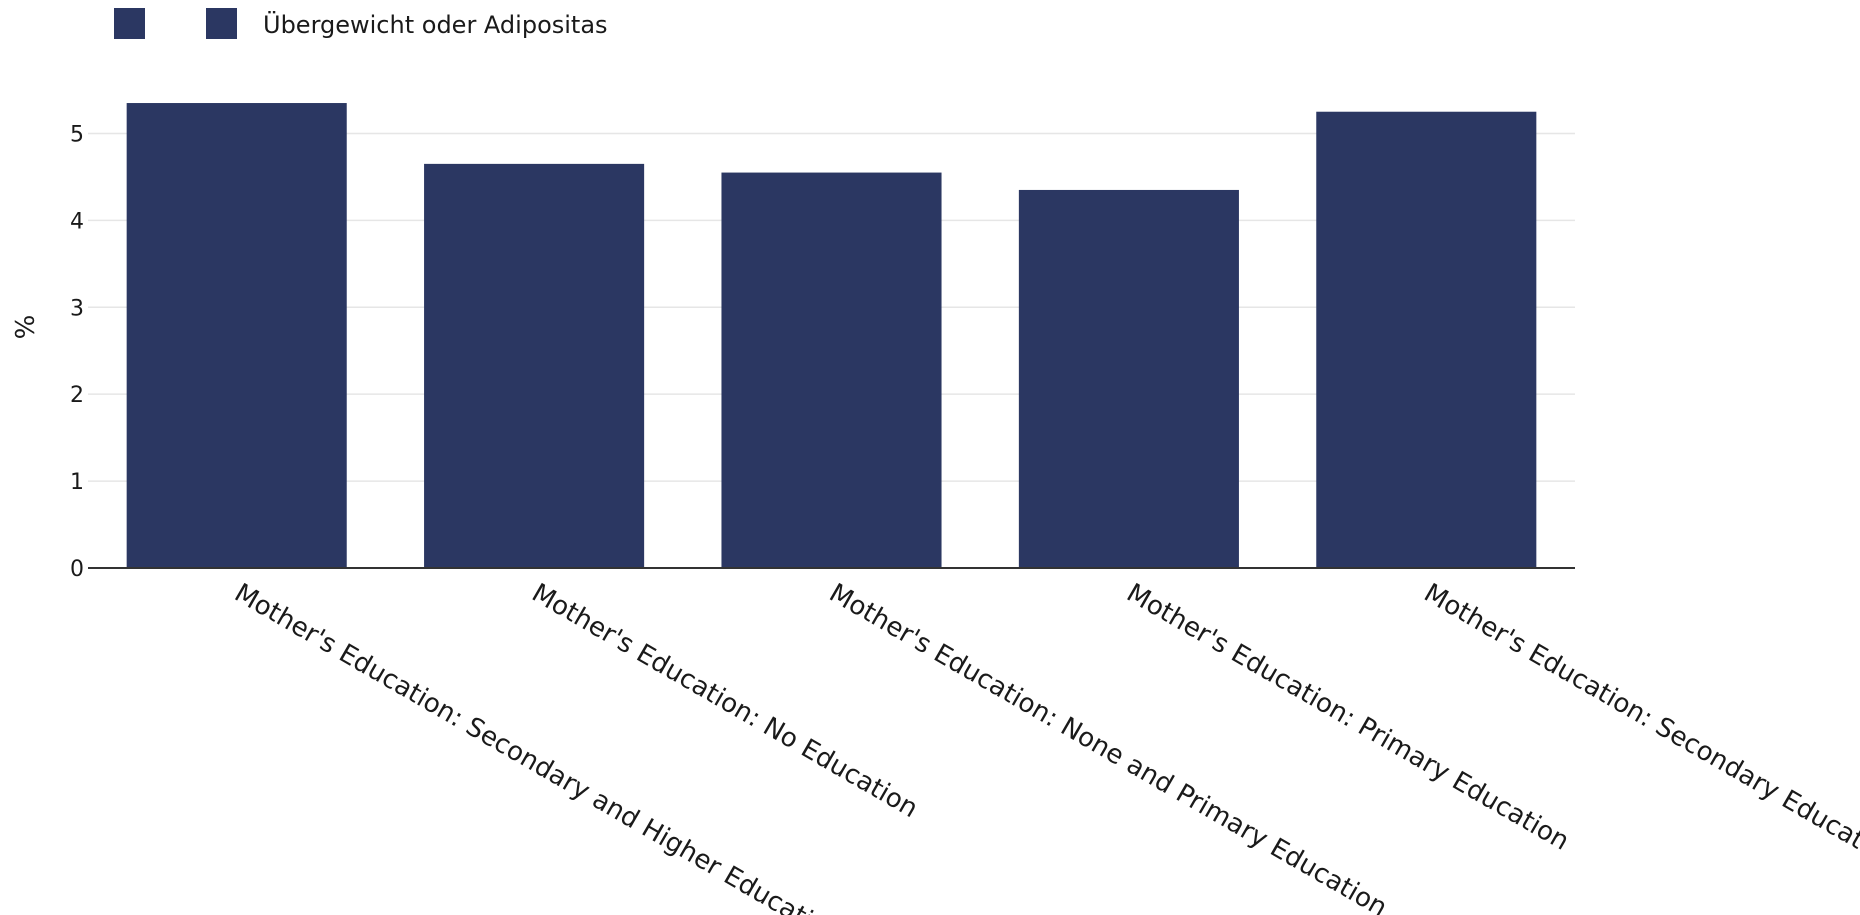  Describe the element at coordinates (77, 134) in the screenshot. I see `y-tick-label: 5` at that location.